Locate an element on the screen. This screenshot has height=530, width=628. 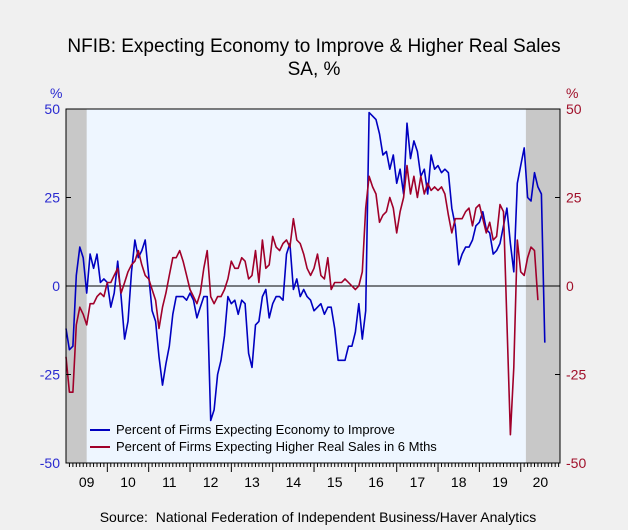
year-label: 19 is located at coordinates (500, 482).